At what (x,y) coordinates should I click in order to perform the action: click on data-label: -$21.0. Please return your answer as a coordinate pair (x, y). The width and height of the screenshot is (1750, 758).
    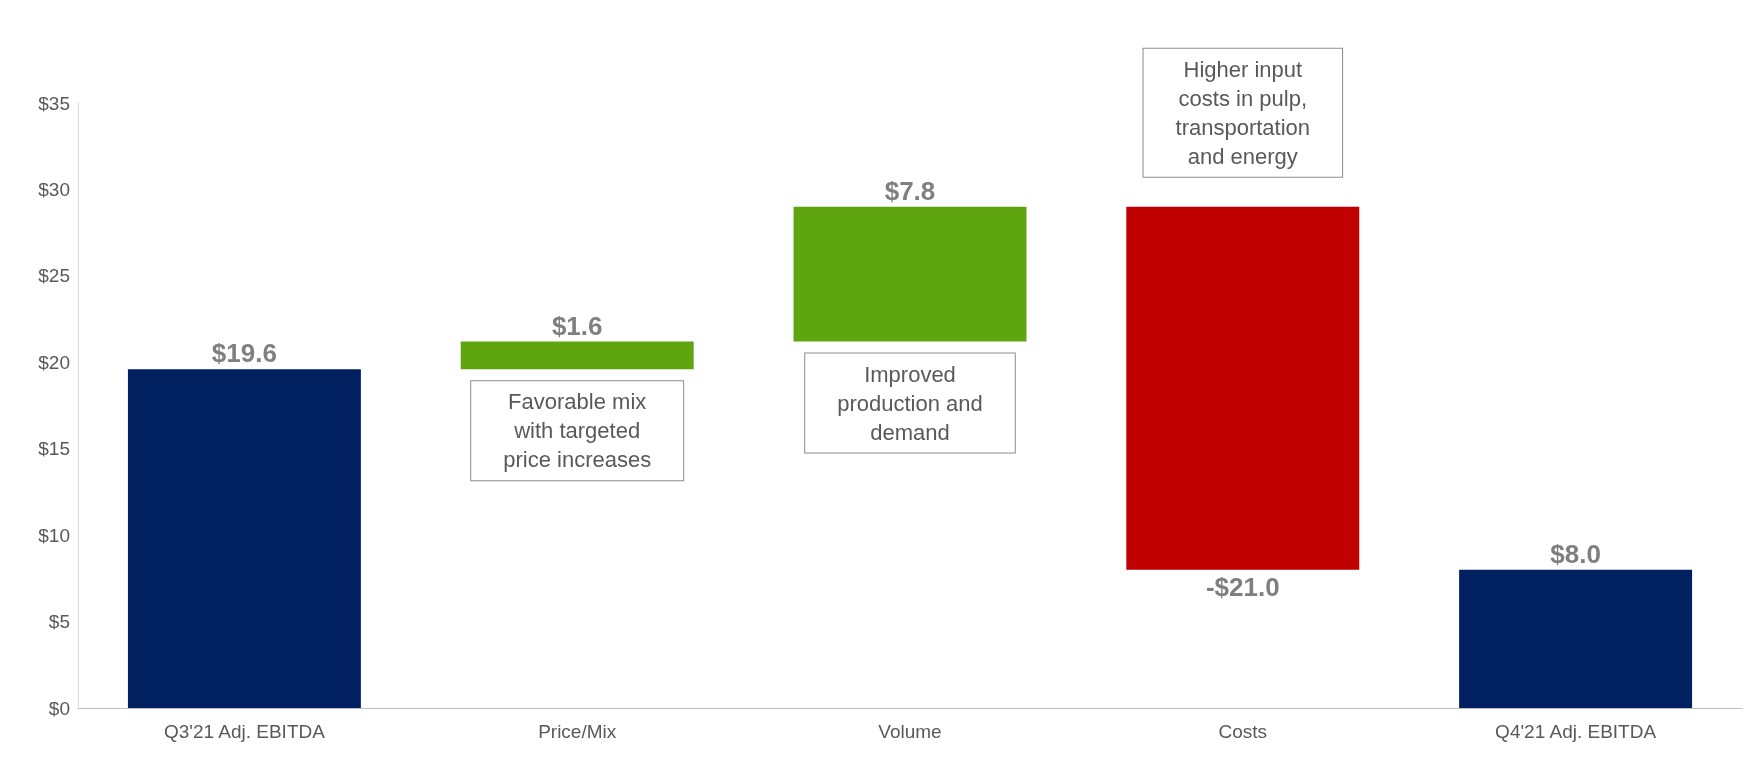
    Looking at the image, I should click on (1242, 586).